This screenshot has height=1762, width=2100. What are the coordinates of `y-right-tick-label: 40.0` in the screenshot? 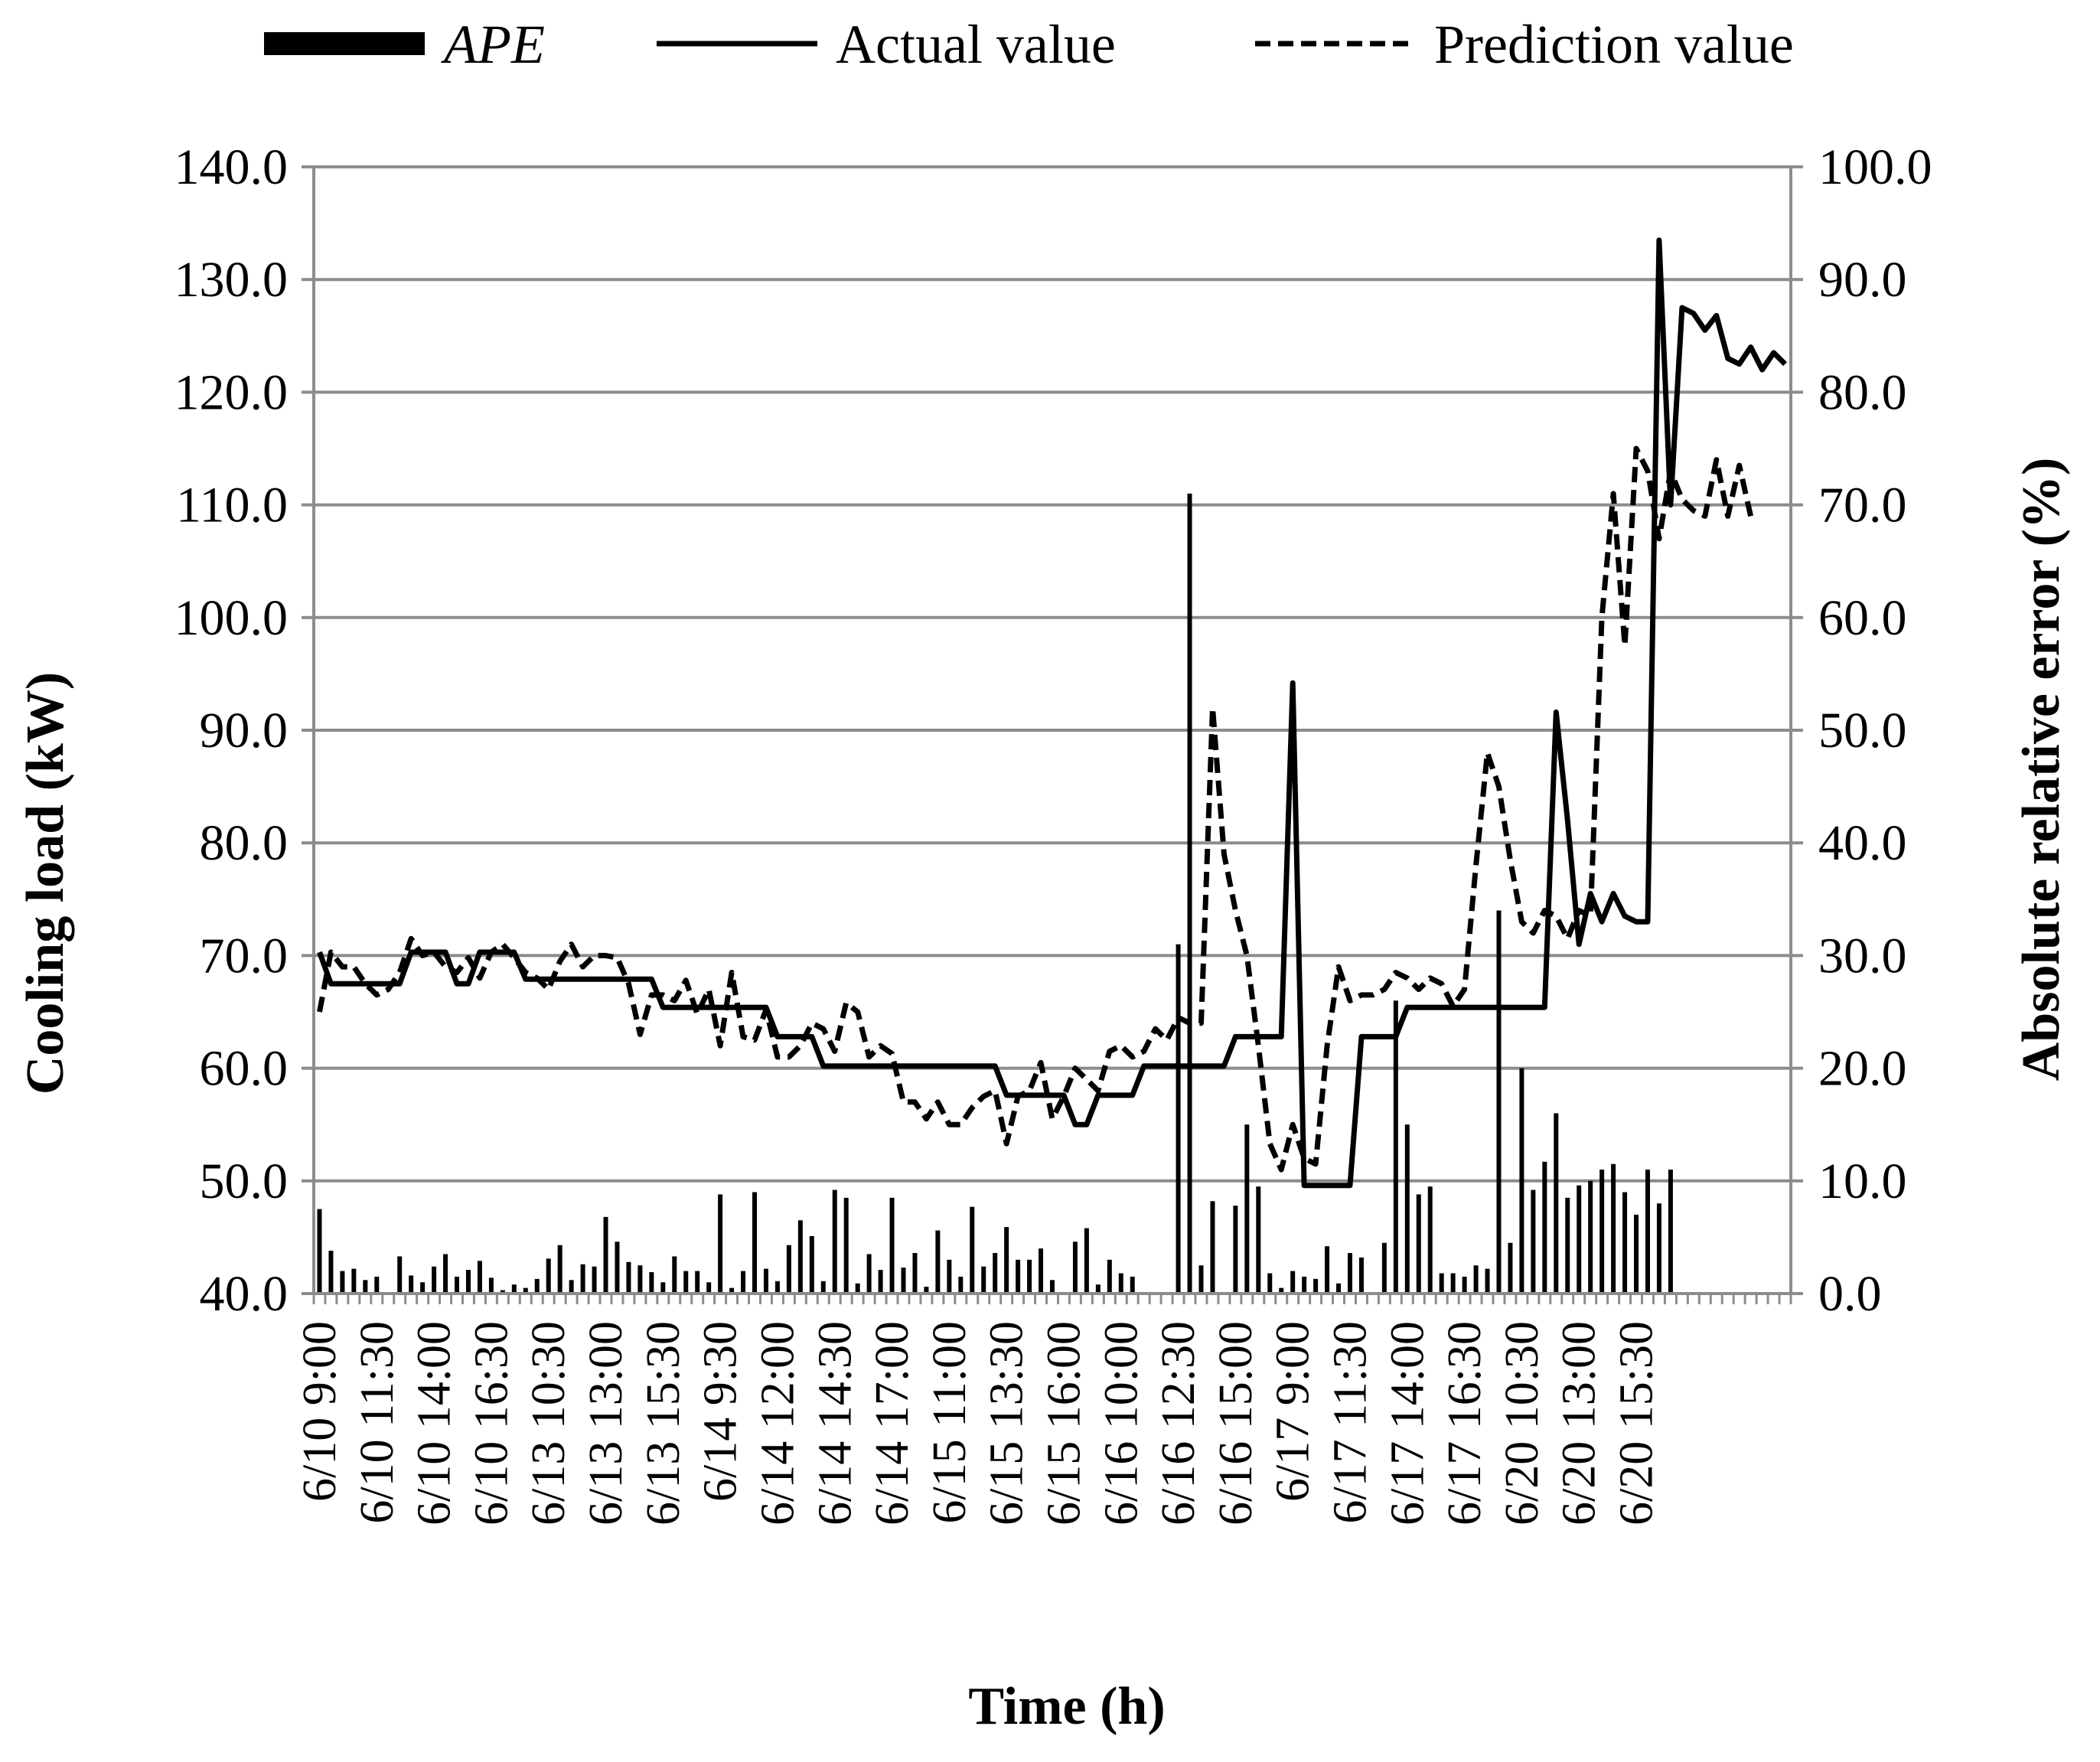 It's located at (1862, 843).